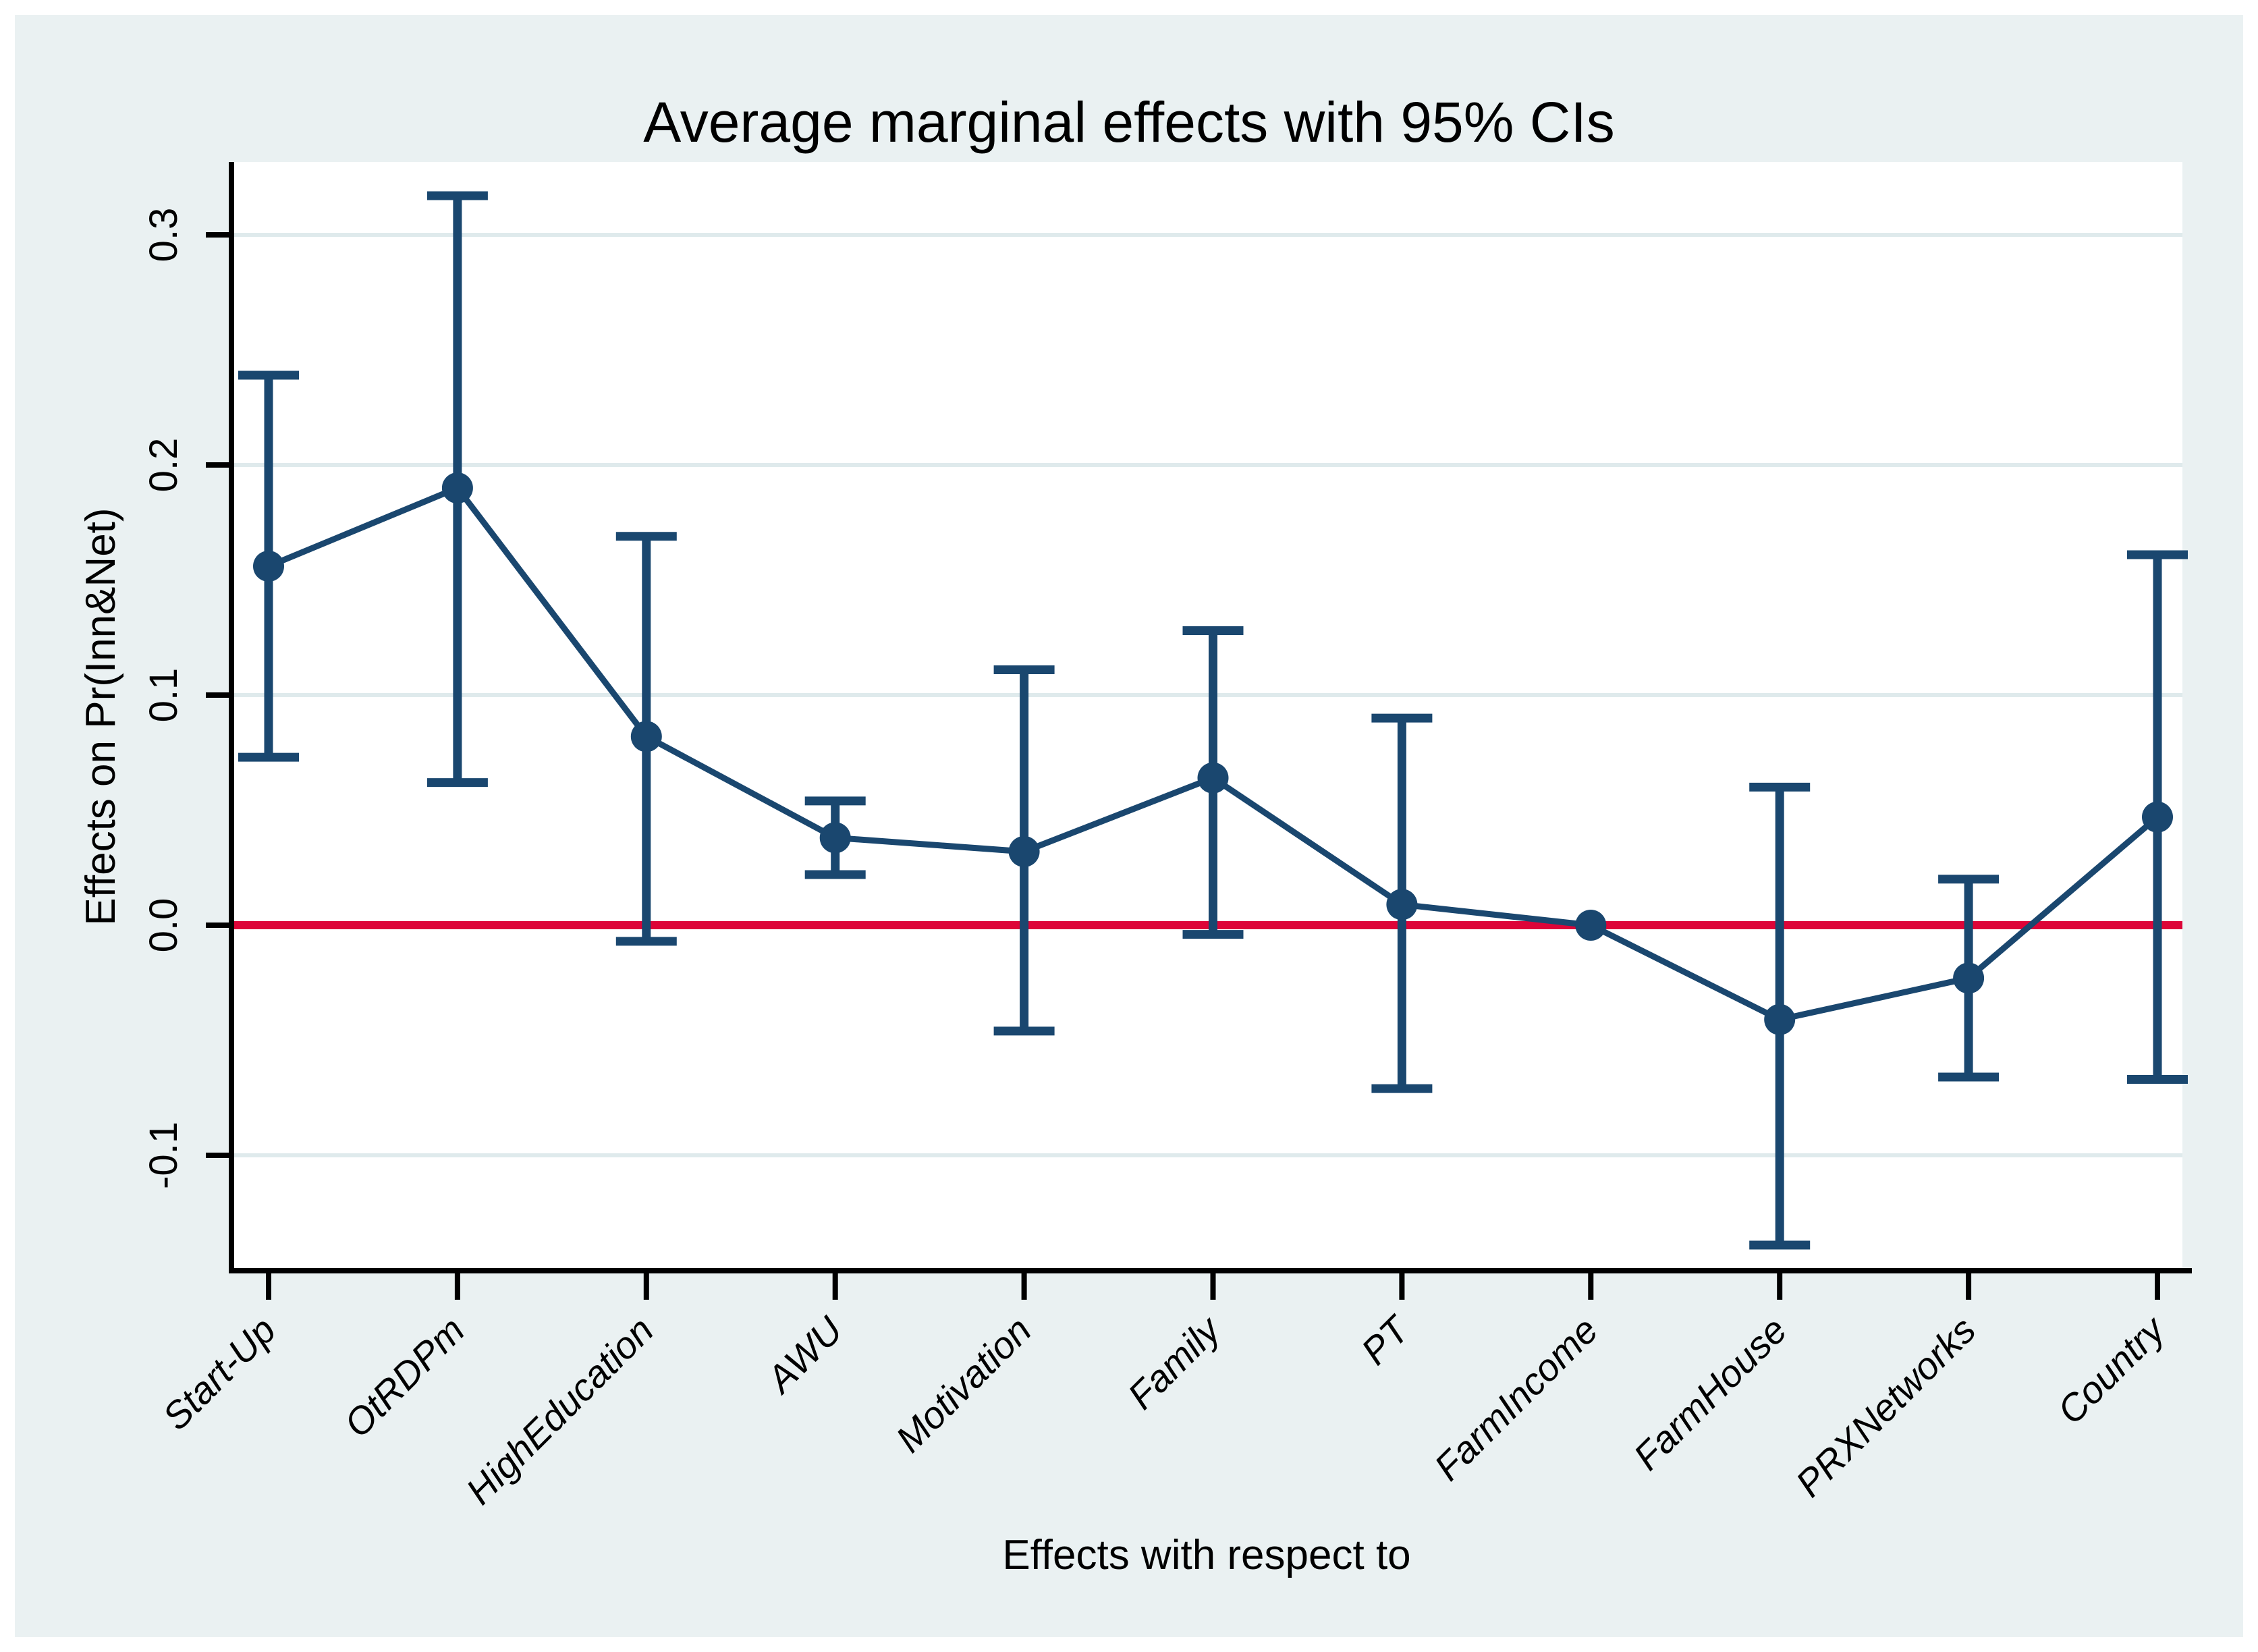 The height and width of the screenshot is (1652, 2258). Describe the element at coordinates (164, 695) in the screenshot. I see `y-tick-label: 0.1` at that location.